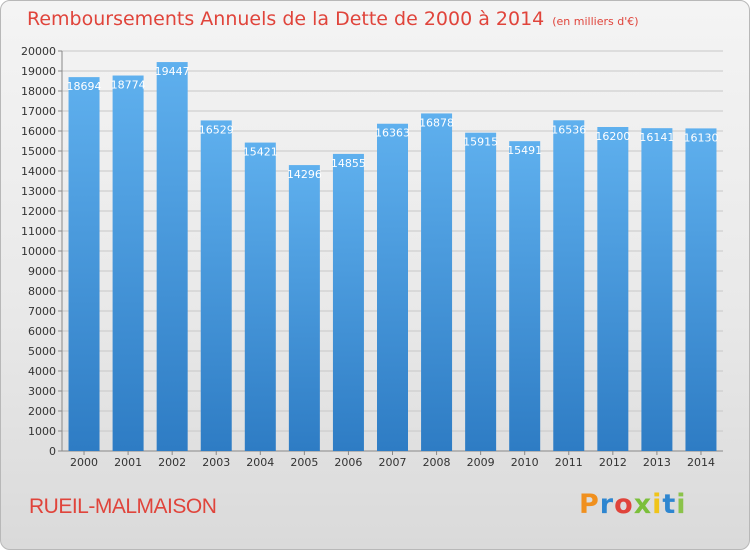 This screenshot has width=750, height=550. What do you see at coordinates (612, 136) in the screenshot?
I see `data-label: 16200` at bounding box center [612, 136].